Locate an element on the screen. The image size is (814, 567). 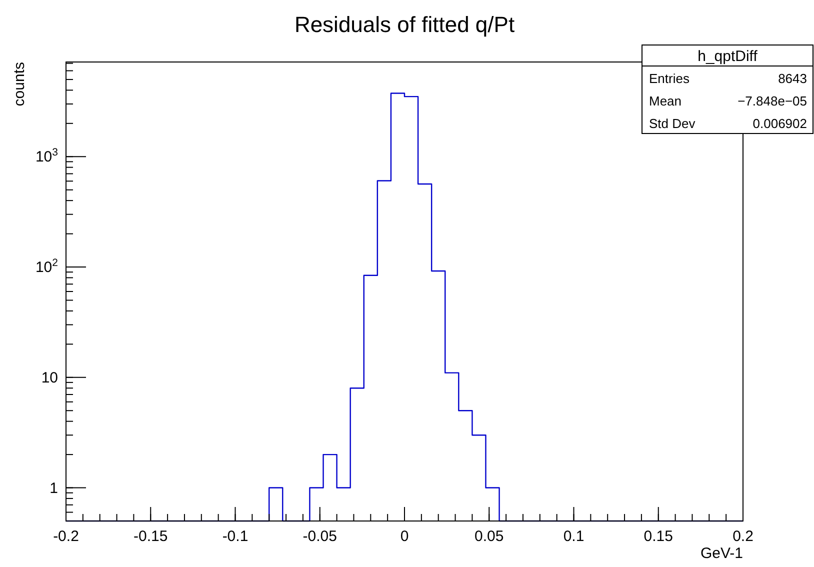
x-tick-label: -0.1 is located at coordinates (235, 536).